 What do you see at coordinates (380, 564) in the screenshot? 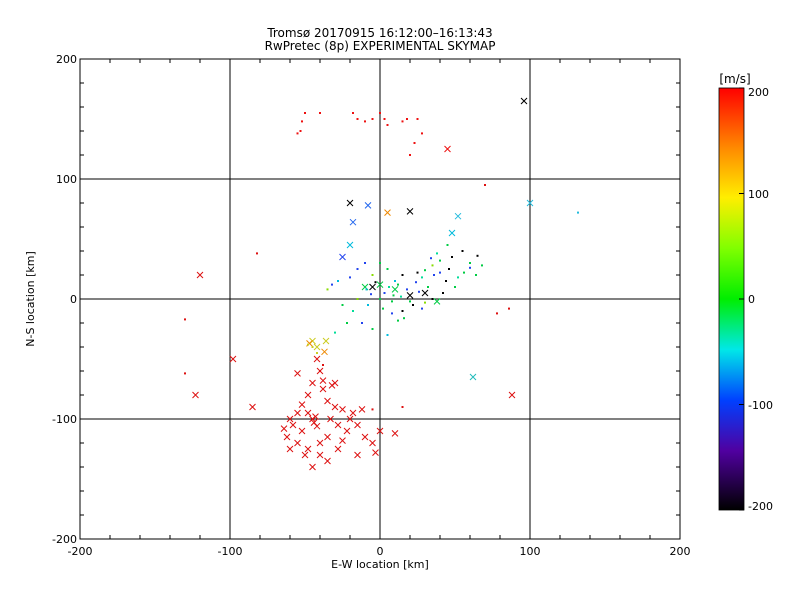
I see `x-axis-label: E-W location [km]` at bounding box center [380, 564].